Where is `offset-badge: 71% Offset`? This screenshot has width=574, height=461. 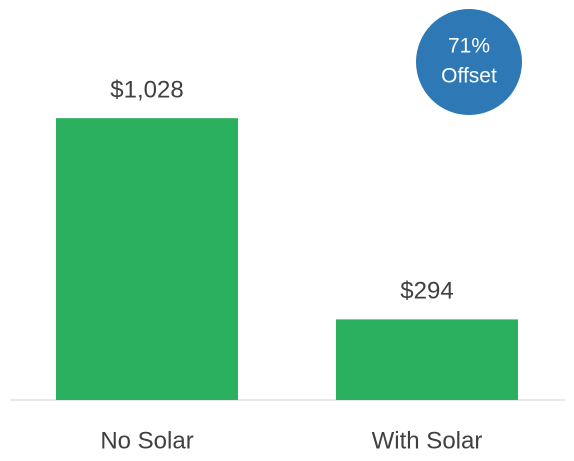
offset-badge: 71% Offset is located at coordinates (469, 62).